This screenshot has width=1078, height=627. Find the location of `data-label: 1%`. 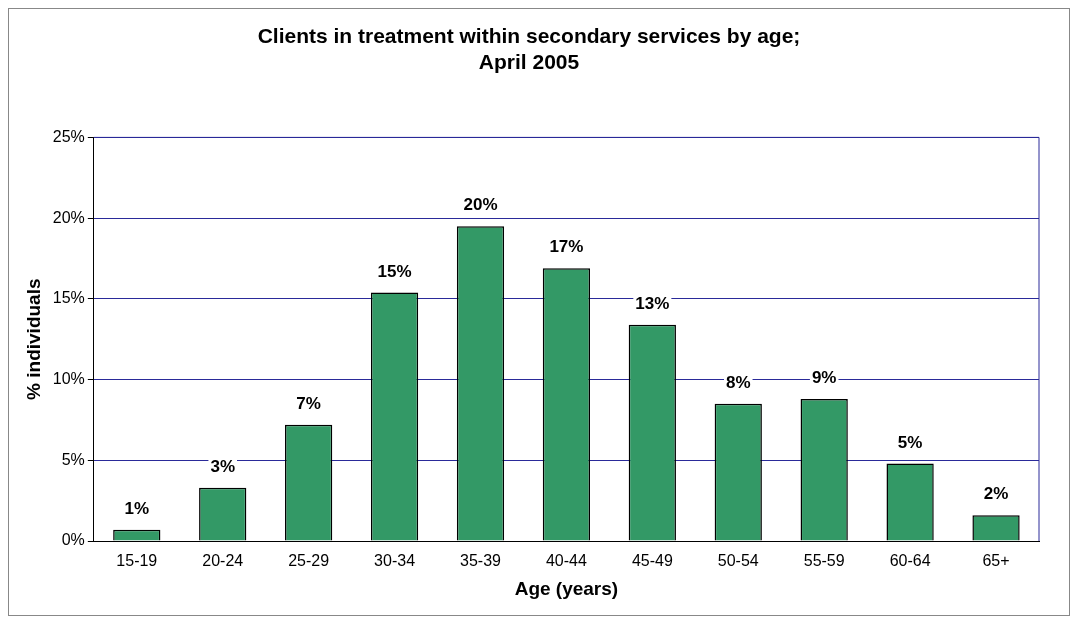

data-label: 1% is located at coordinates (137, 508).